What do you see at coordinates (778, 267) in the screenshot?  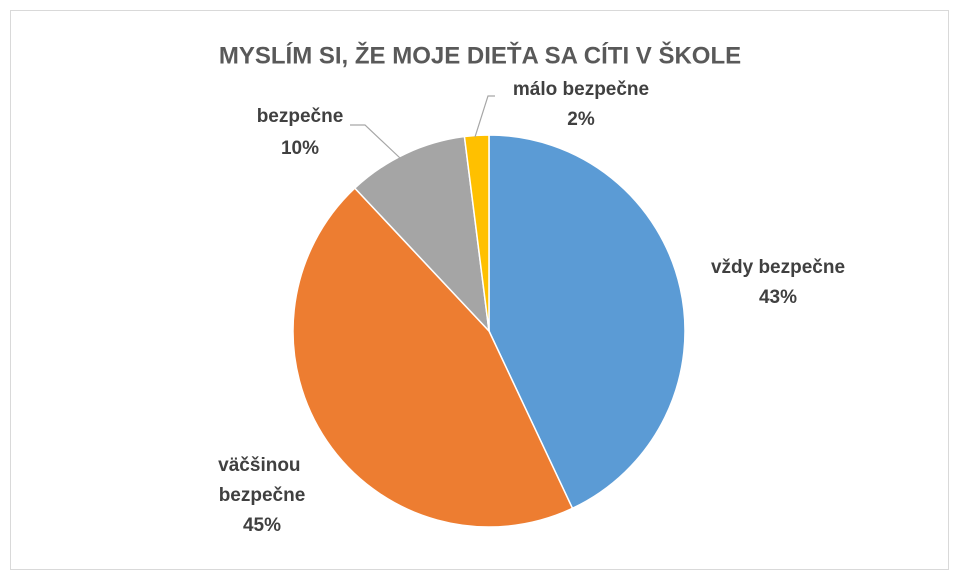 I see `data-label-name: vždy bezpečne` at bounding box center [778, 267].